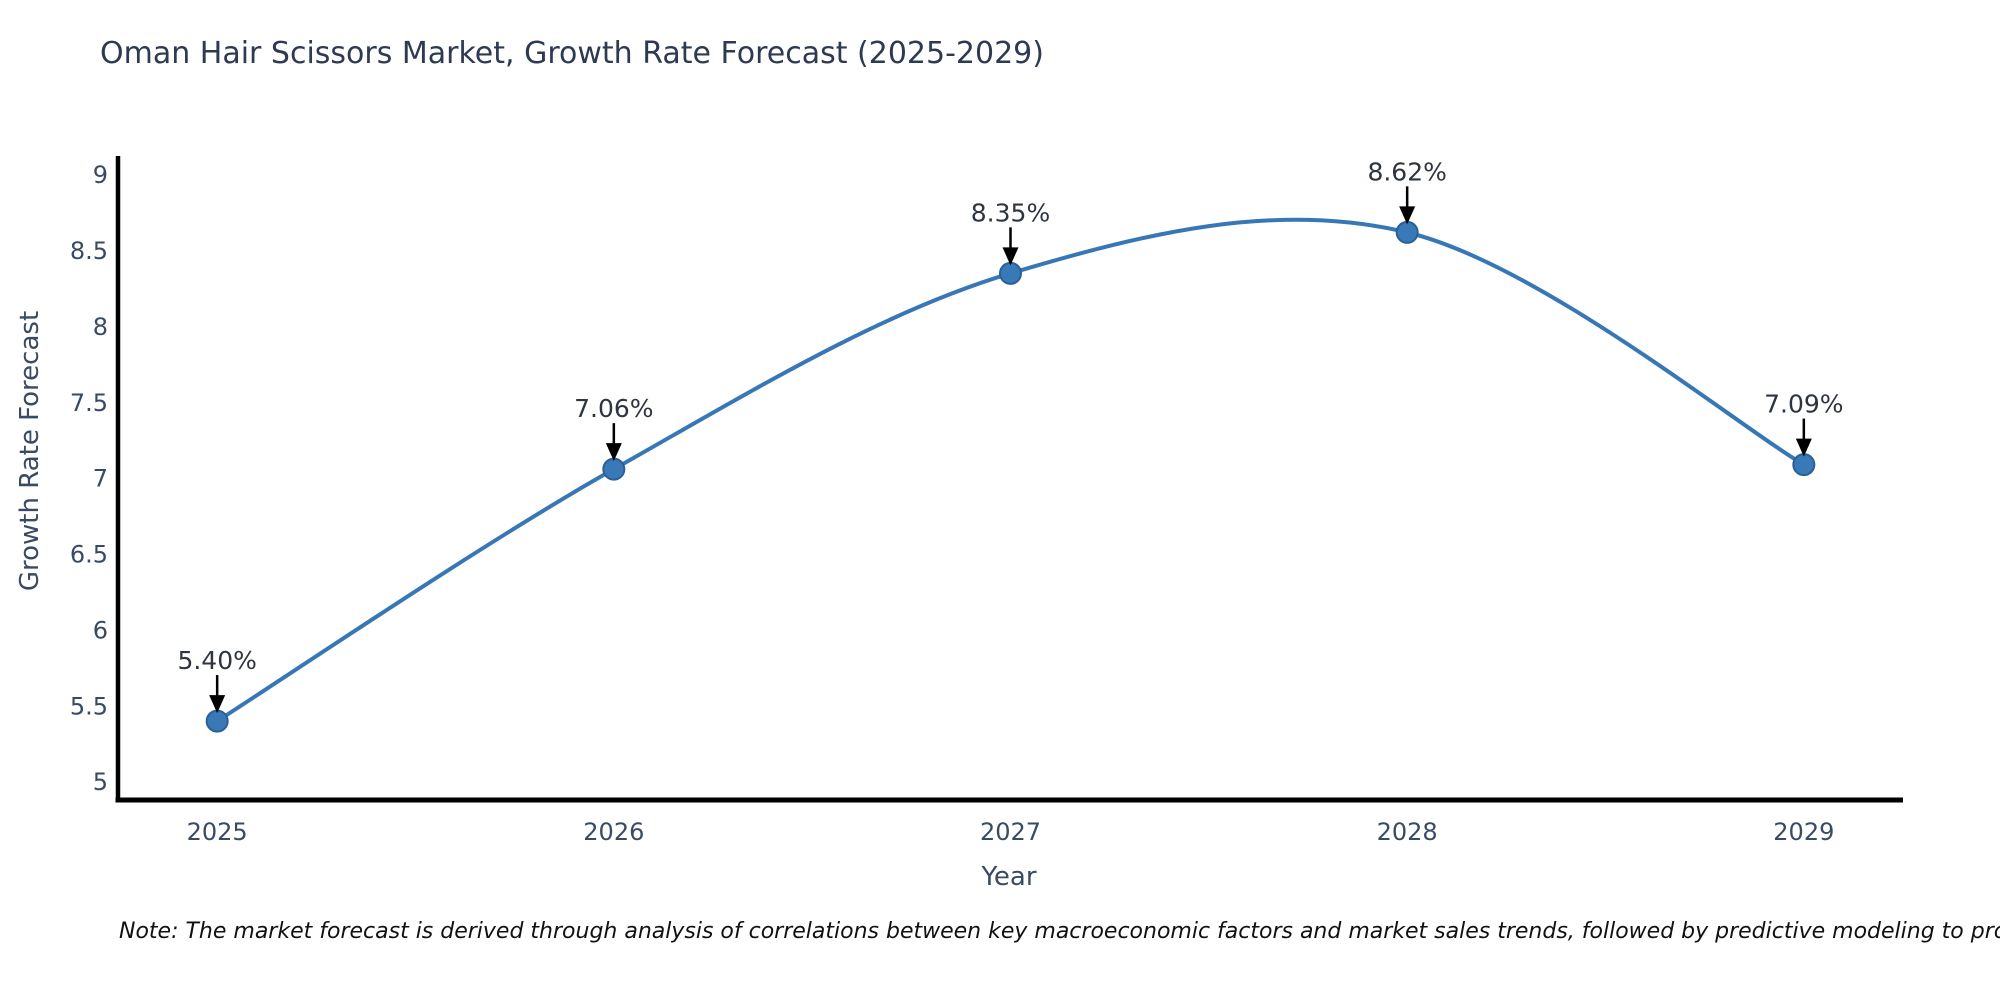 The width and height of the screenshot is (2000, 1000). What do you see at coordinates (1803, 404) in the screenshot?
I see `data-point-label: 7.09%` at bounding box center [1803, 404].